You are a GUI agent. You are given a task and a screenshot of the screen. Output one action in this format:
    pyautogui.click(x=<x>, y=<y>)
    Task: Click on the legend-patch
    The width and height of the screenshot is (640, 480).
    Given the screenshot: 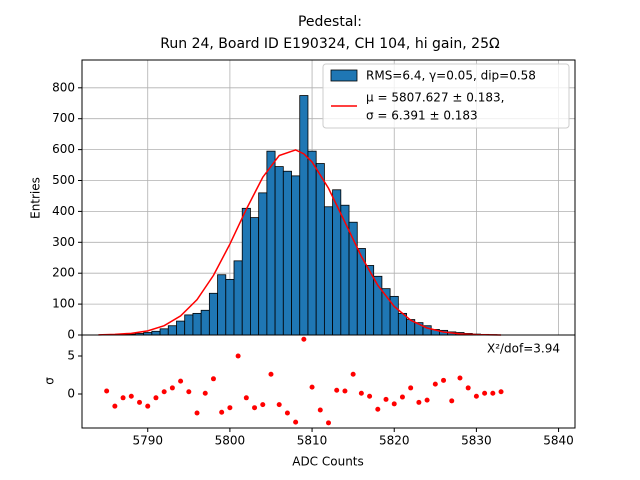 What is the action you would take?
    pyautogui.click(x=344, y=75)
    